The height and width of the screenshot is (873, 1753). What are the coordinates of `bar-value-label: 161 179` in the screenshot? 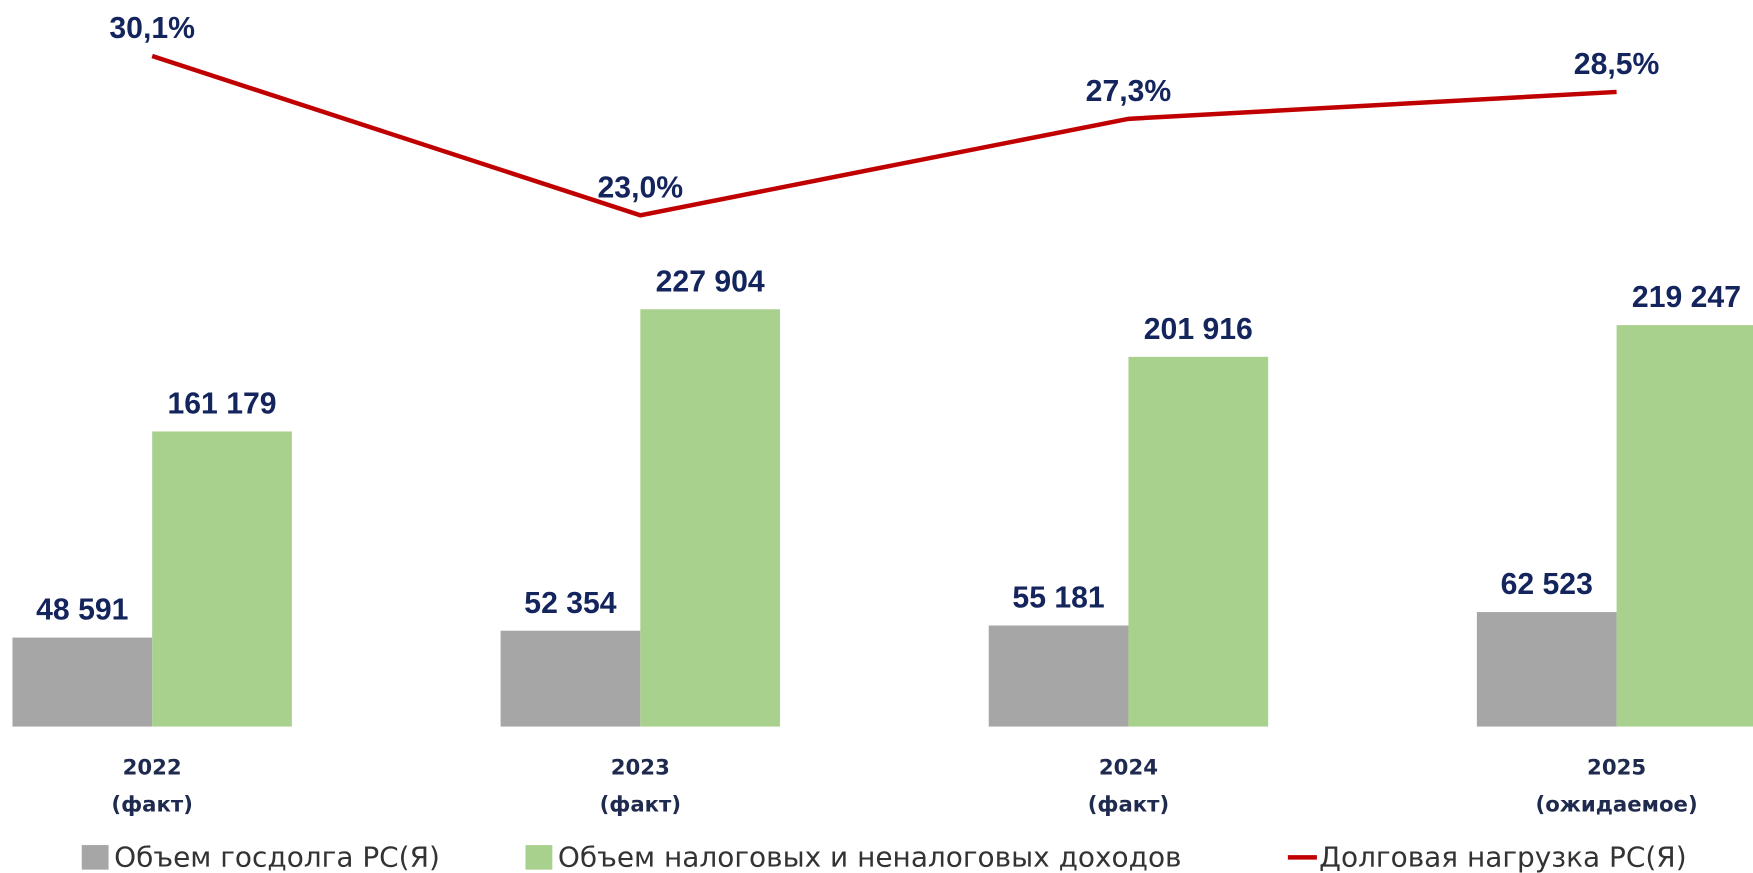 It's located at (221, 404).